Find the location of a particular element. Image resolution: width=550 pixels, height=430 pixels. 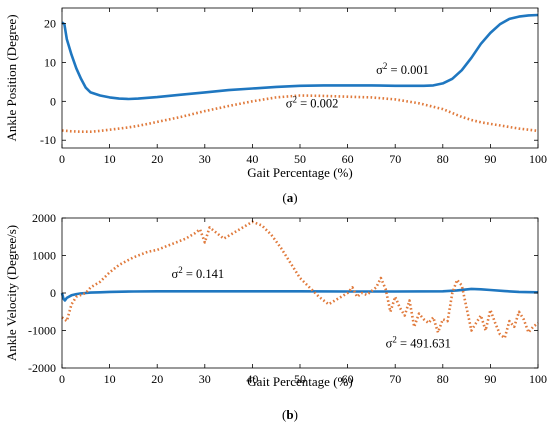

y-tick-label: -2000 is located at coordinates (42, 368).